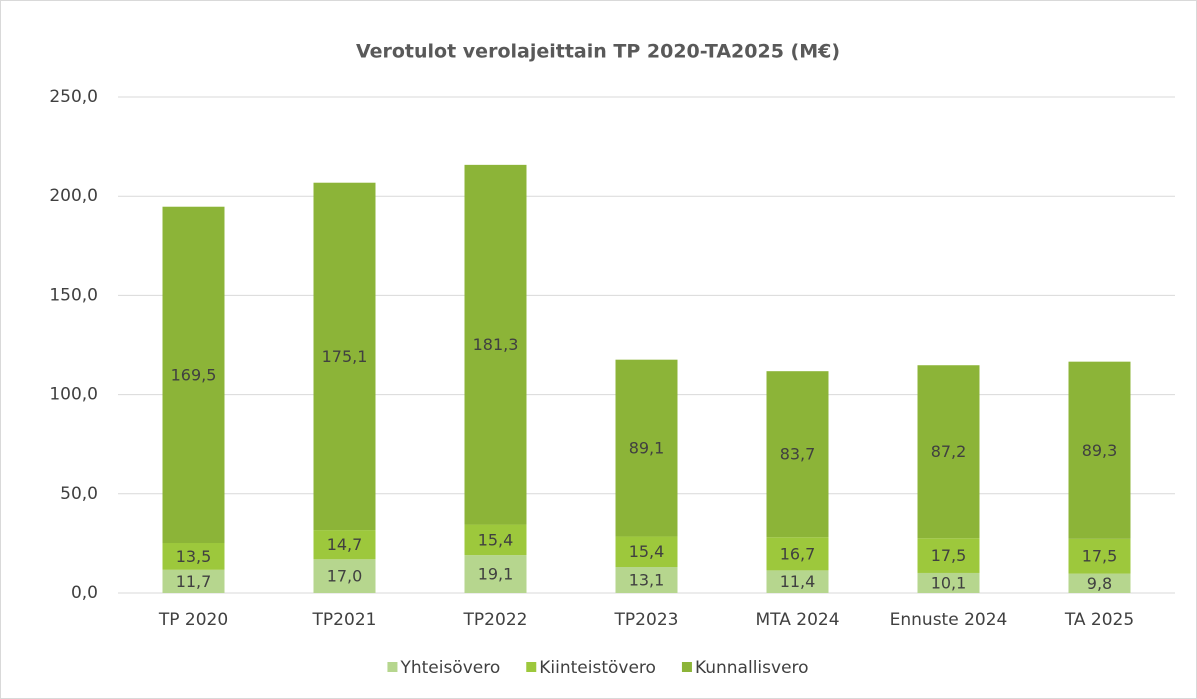  Describe the element at coordinates (449, 668) in the screenshot. I see `legend-label: Yhteisövero` at that location.